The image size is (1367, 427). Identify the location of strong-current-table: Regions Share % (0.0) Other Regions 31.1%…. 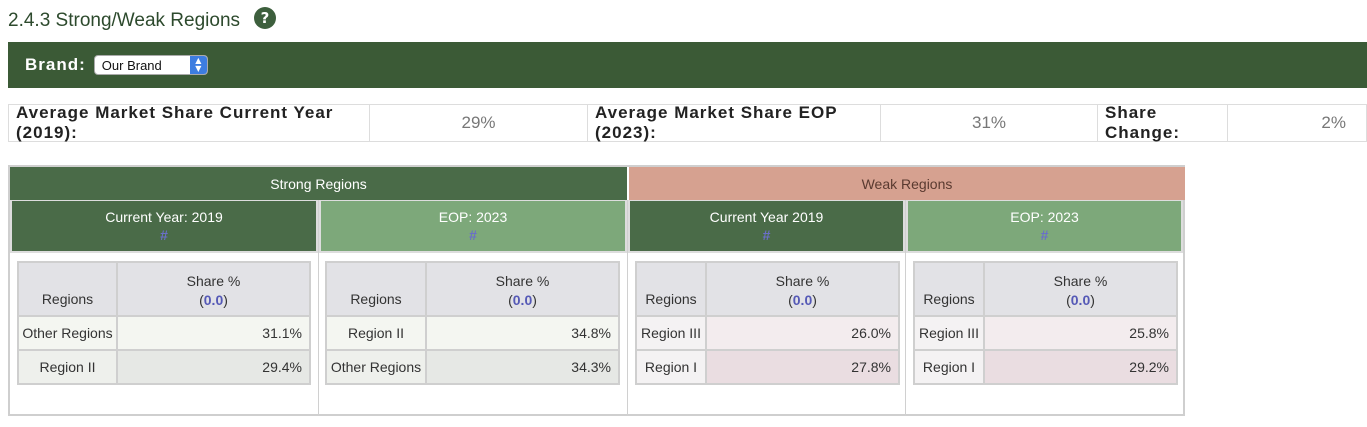
(164, 323).